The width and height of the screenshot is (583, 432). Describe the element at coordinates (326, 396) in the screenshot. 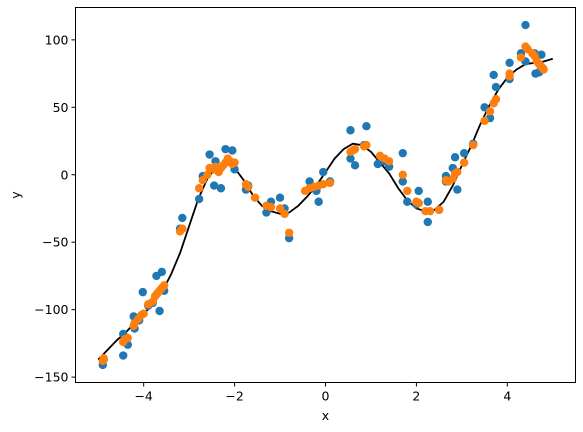

I see `x-tick-label-2: 0` at that location.